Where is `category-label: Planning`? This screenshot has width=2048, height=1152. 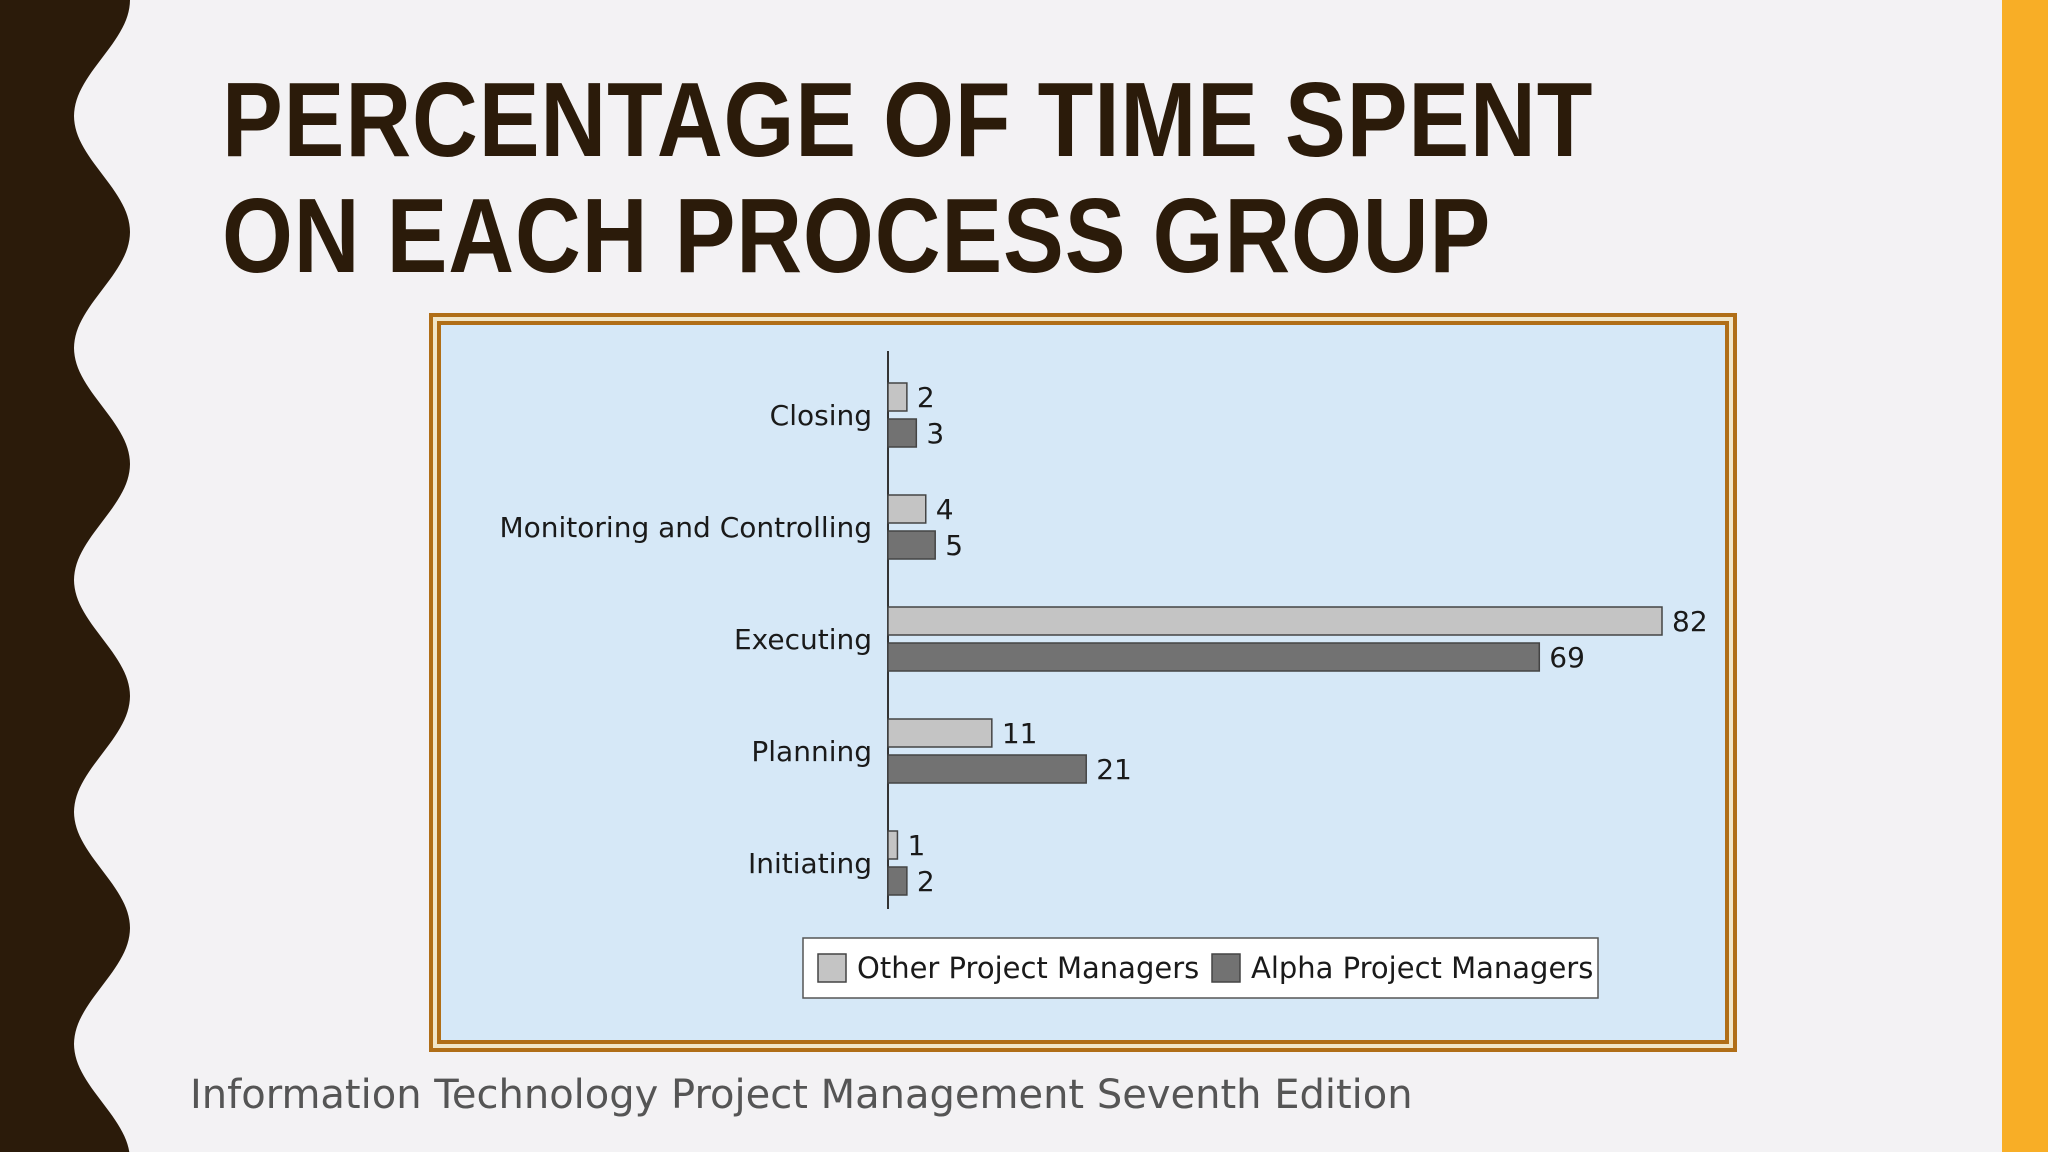
category-label: Planning is located at coordinates (811, 751).